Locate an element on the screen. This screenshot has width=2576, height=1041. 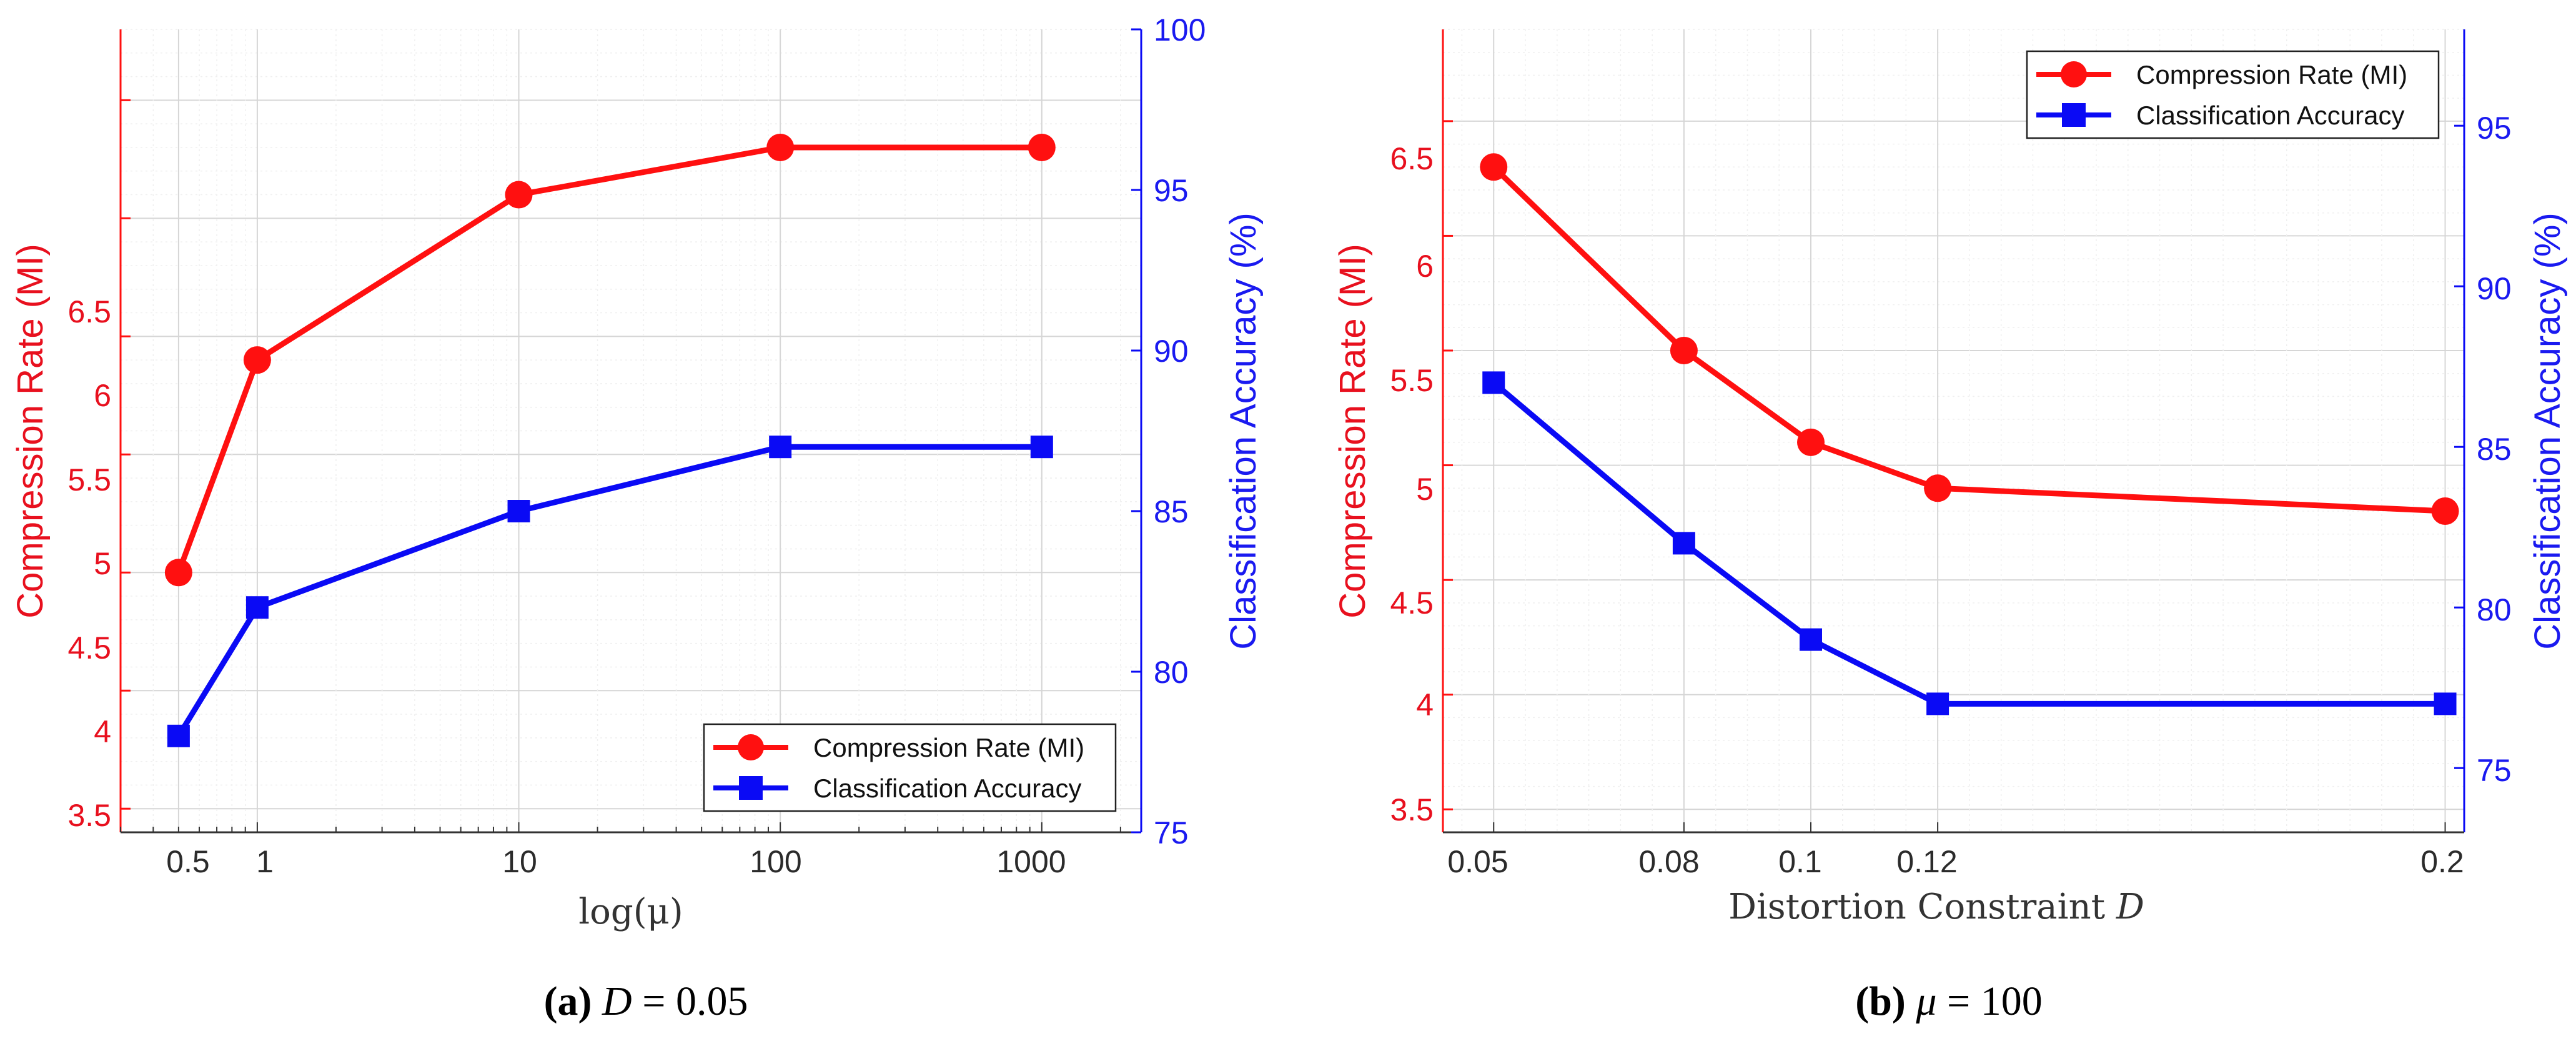
chart-a-caption-variable: D is located at coordinates (617, 1001).